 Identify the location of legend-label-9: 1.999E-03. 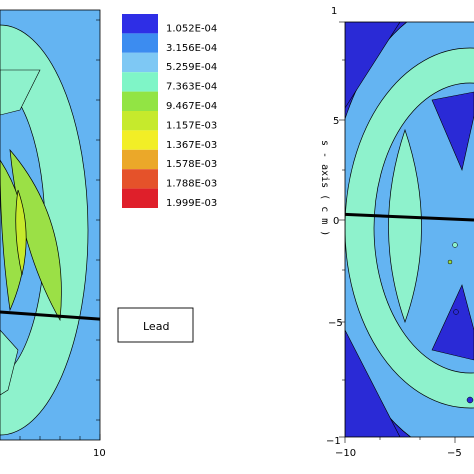
(191, 203).